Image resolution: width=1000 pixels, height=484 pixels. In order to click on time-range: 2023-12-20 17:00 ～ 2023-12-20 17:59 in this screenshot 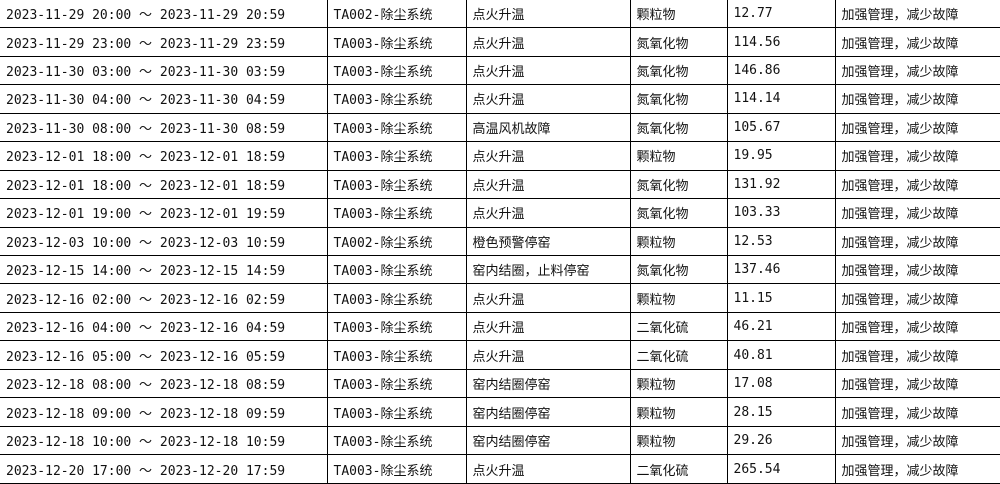, I will do `click(164, 469)`.